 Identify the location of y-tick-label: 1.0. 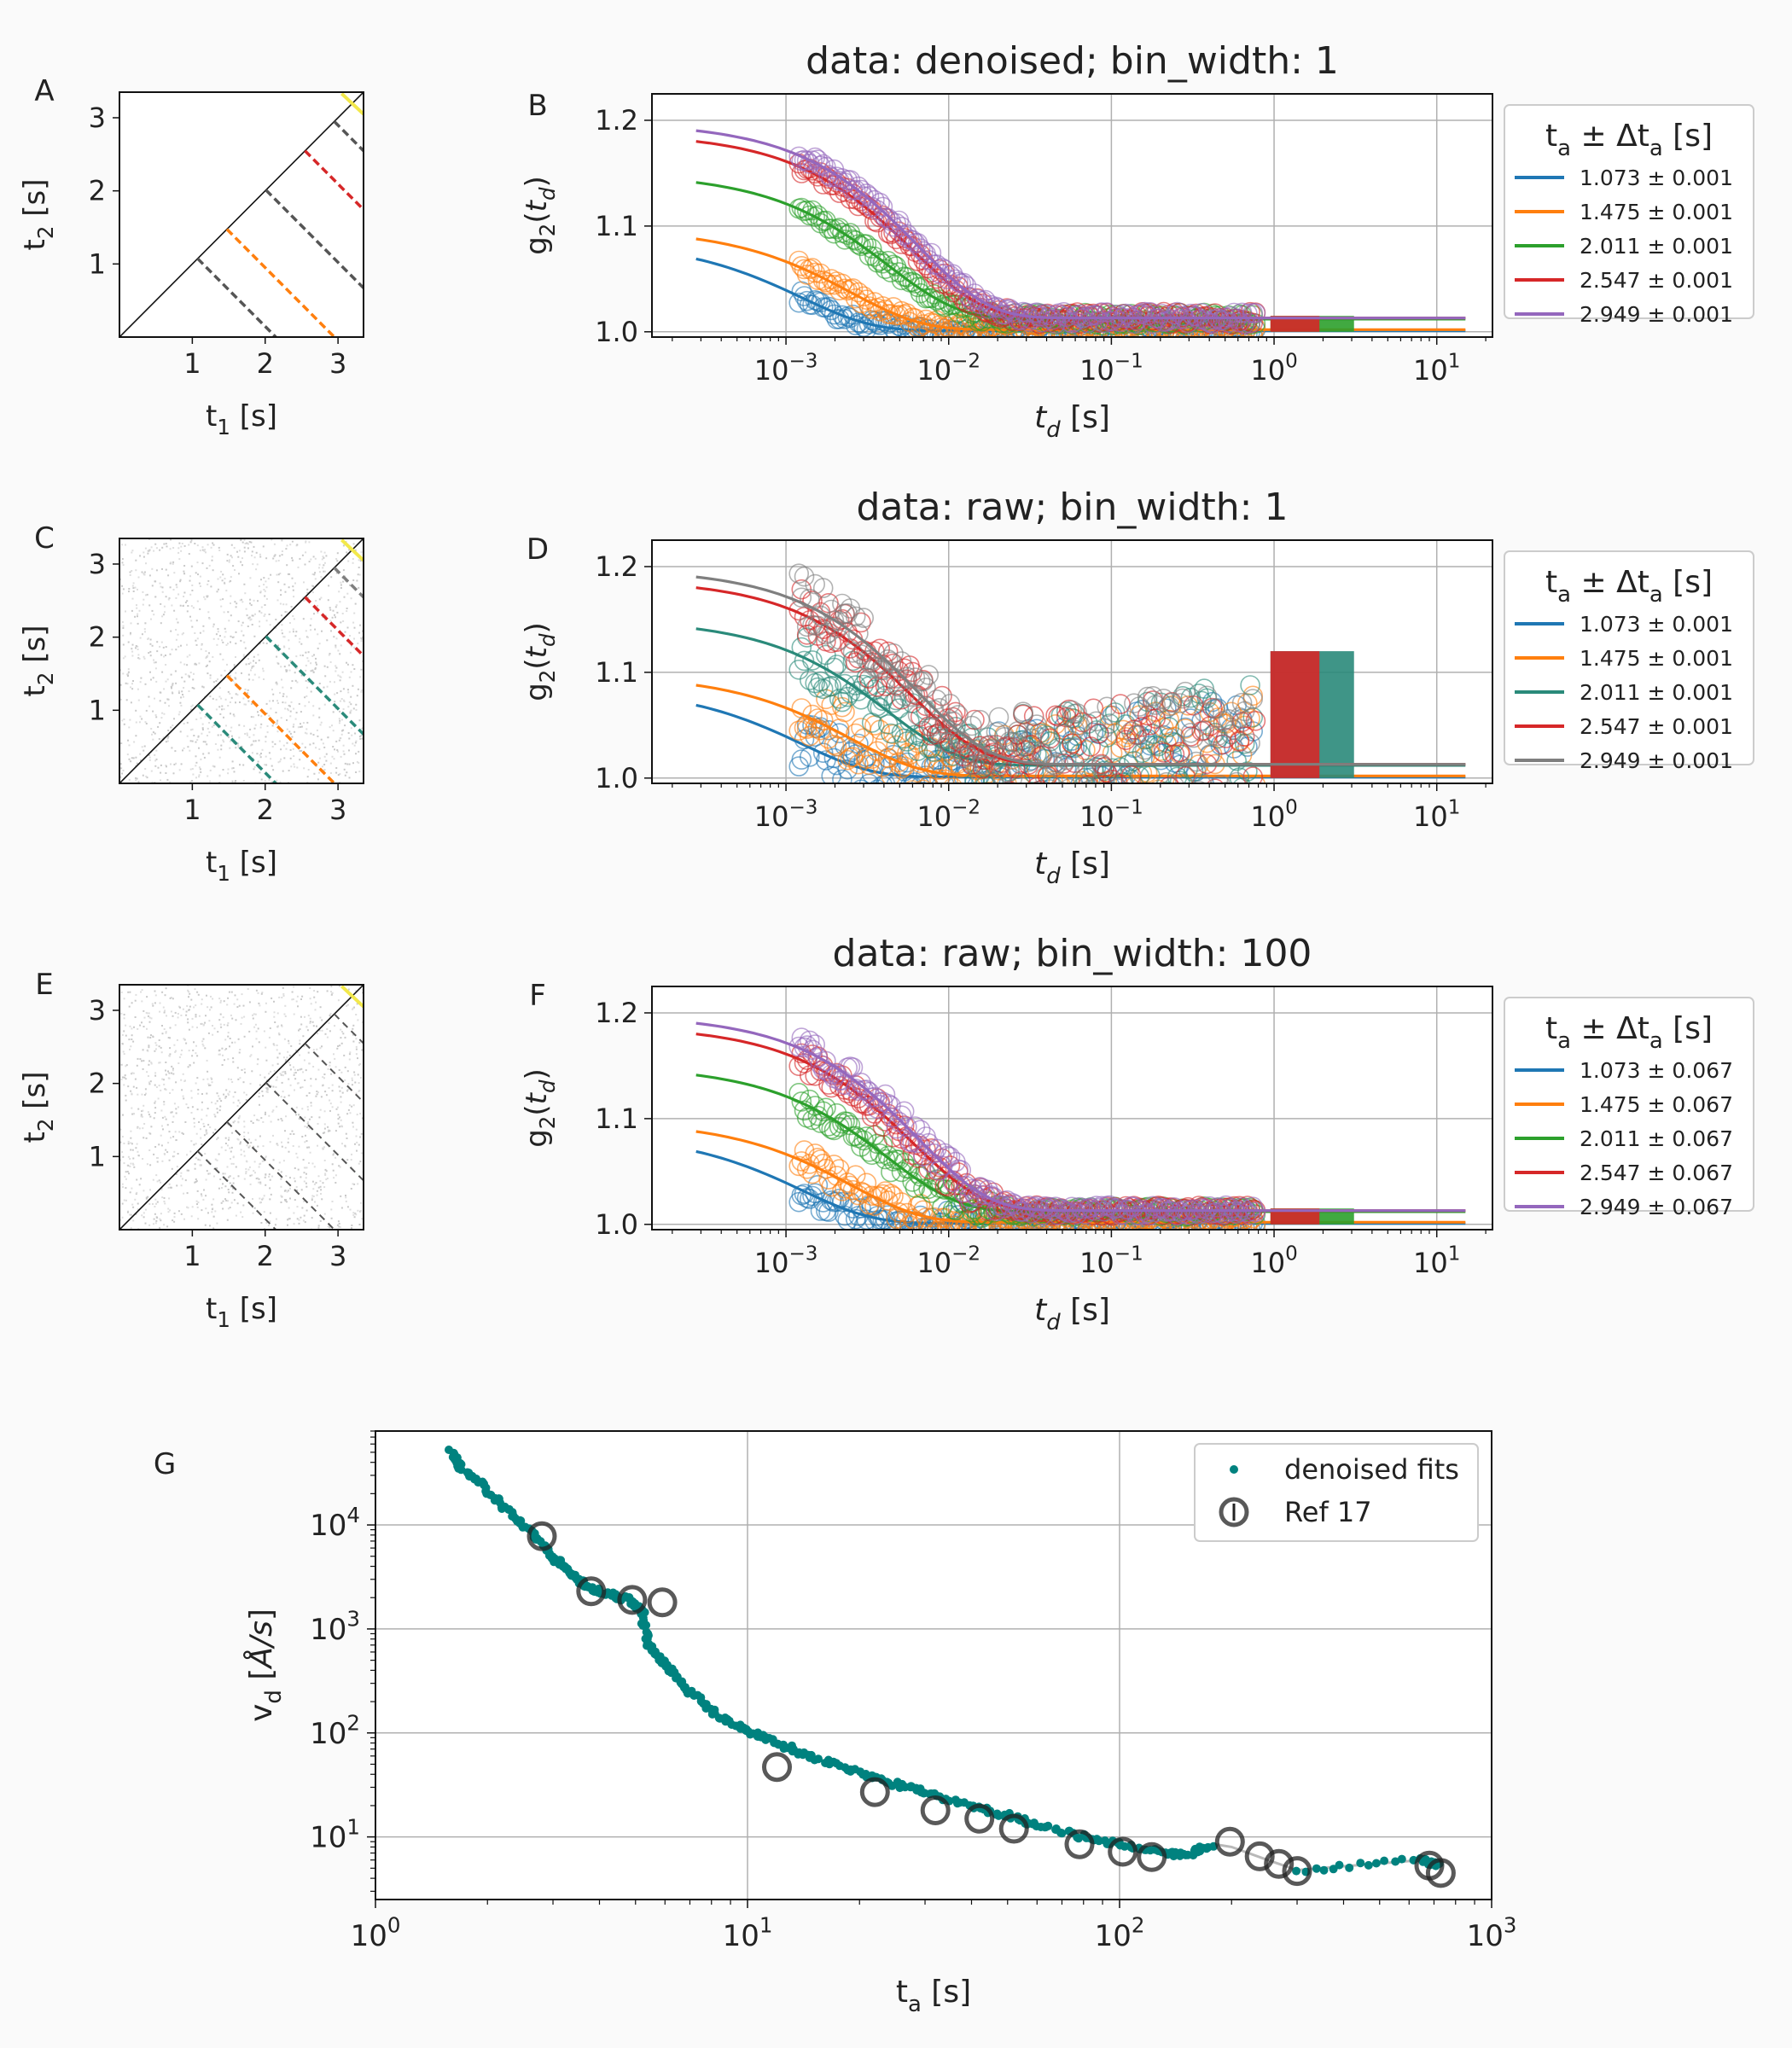
(616, 778).